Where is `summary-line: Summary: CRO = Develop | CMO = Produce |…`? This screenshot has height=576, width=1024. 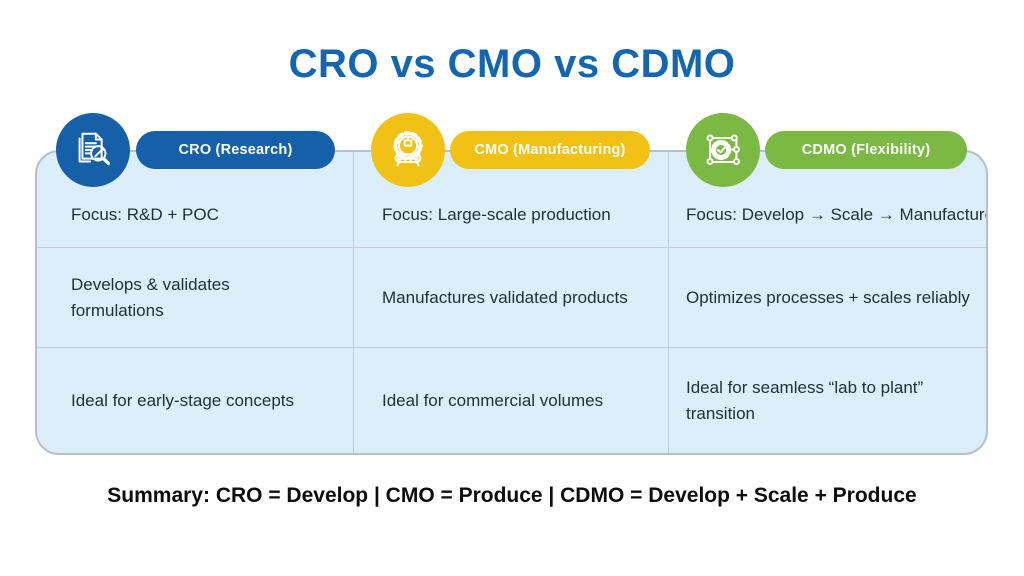 summary-line: Summary: CRO = Develop | CMO = Produce |… is located at coordinates (512, 495).